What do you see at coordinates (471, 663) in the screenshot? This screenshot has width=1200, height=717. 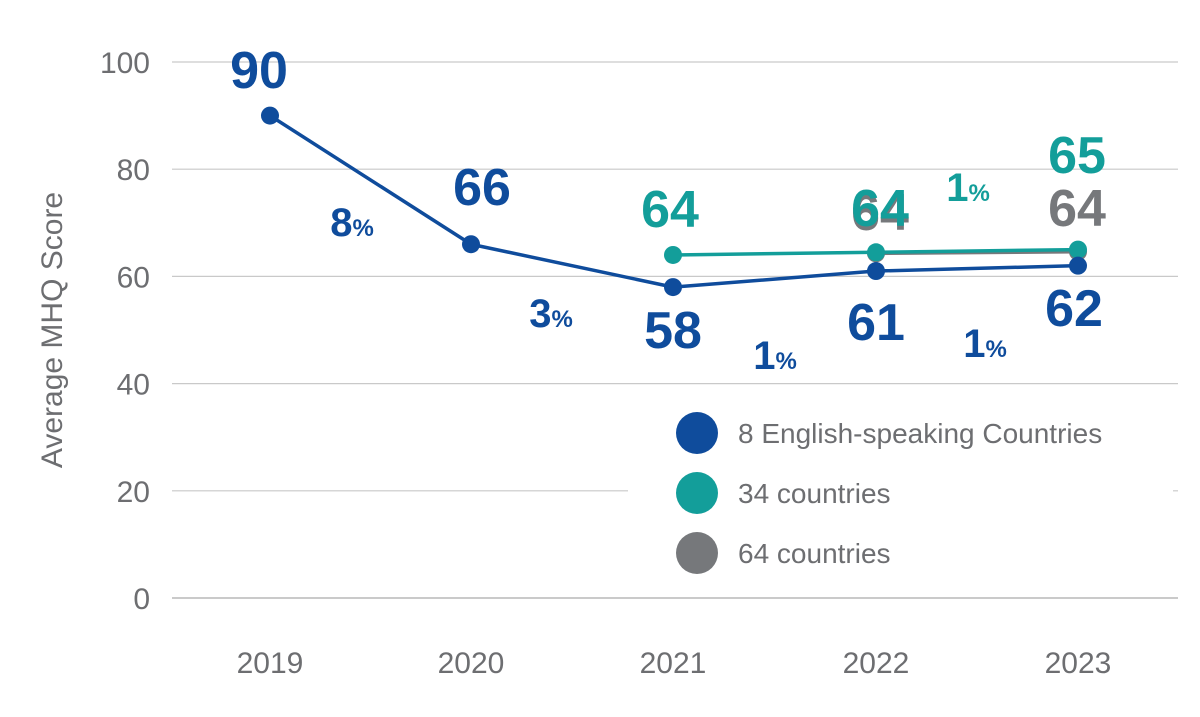 I see `x-tick-label-2020: 2020` at bounding box center [471, 663].